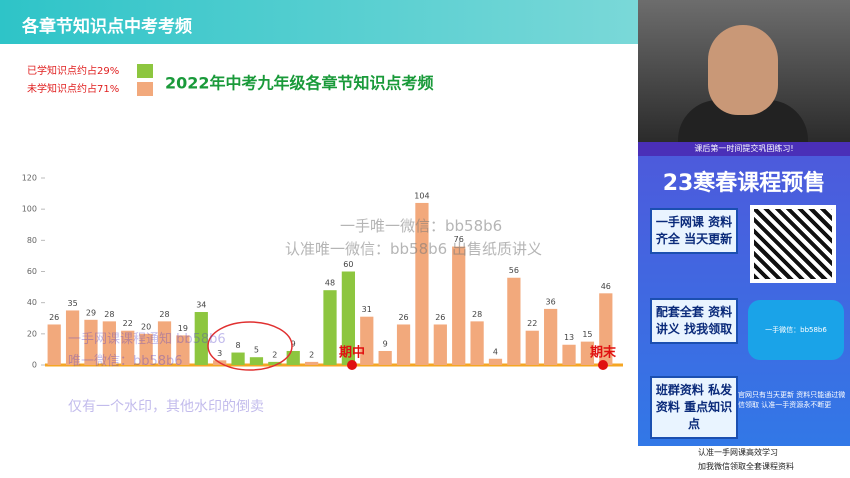  Describe the element at coordinates (694, 321) in the screenshot. I see `promo-box: 配套全套 资料讲义 找我领取` at that location.